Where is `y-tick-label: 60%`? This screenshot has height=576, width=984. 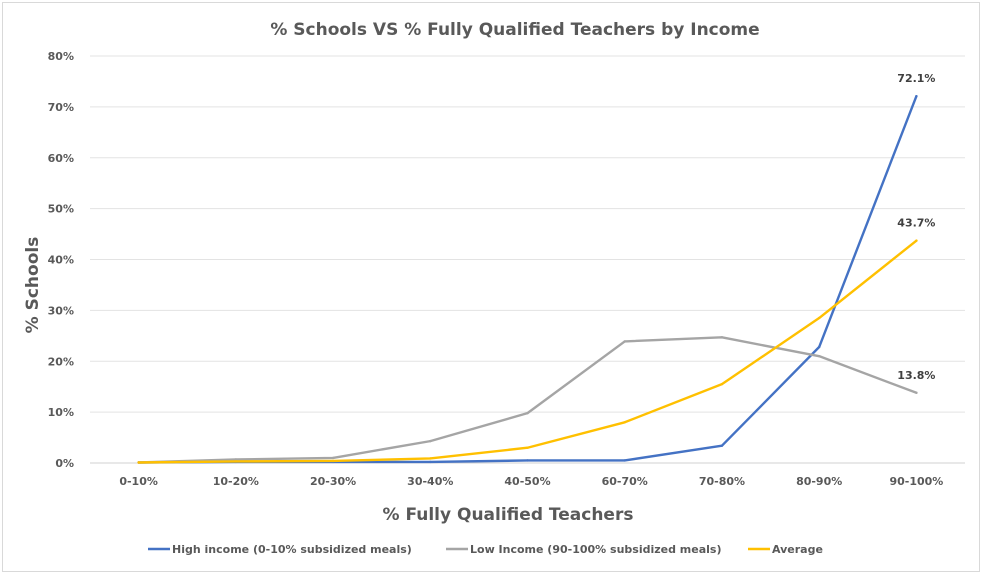
y-tick-label: 60% is located at coordinates (61, 158).